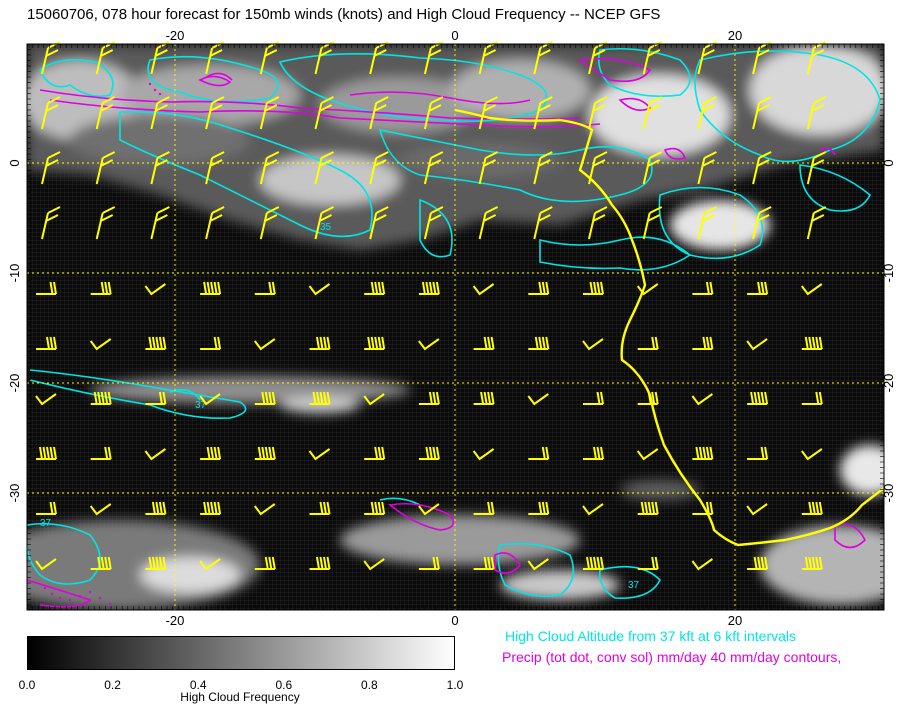 This screenshot has height=714, width=906. What do you see at coordinates (455, 685) in the screenshot?
I see `colorbar-tick: 1.0` at bounding box center [455, 685].